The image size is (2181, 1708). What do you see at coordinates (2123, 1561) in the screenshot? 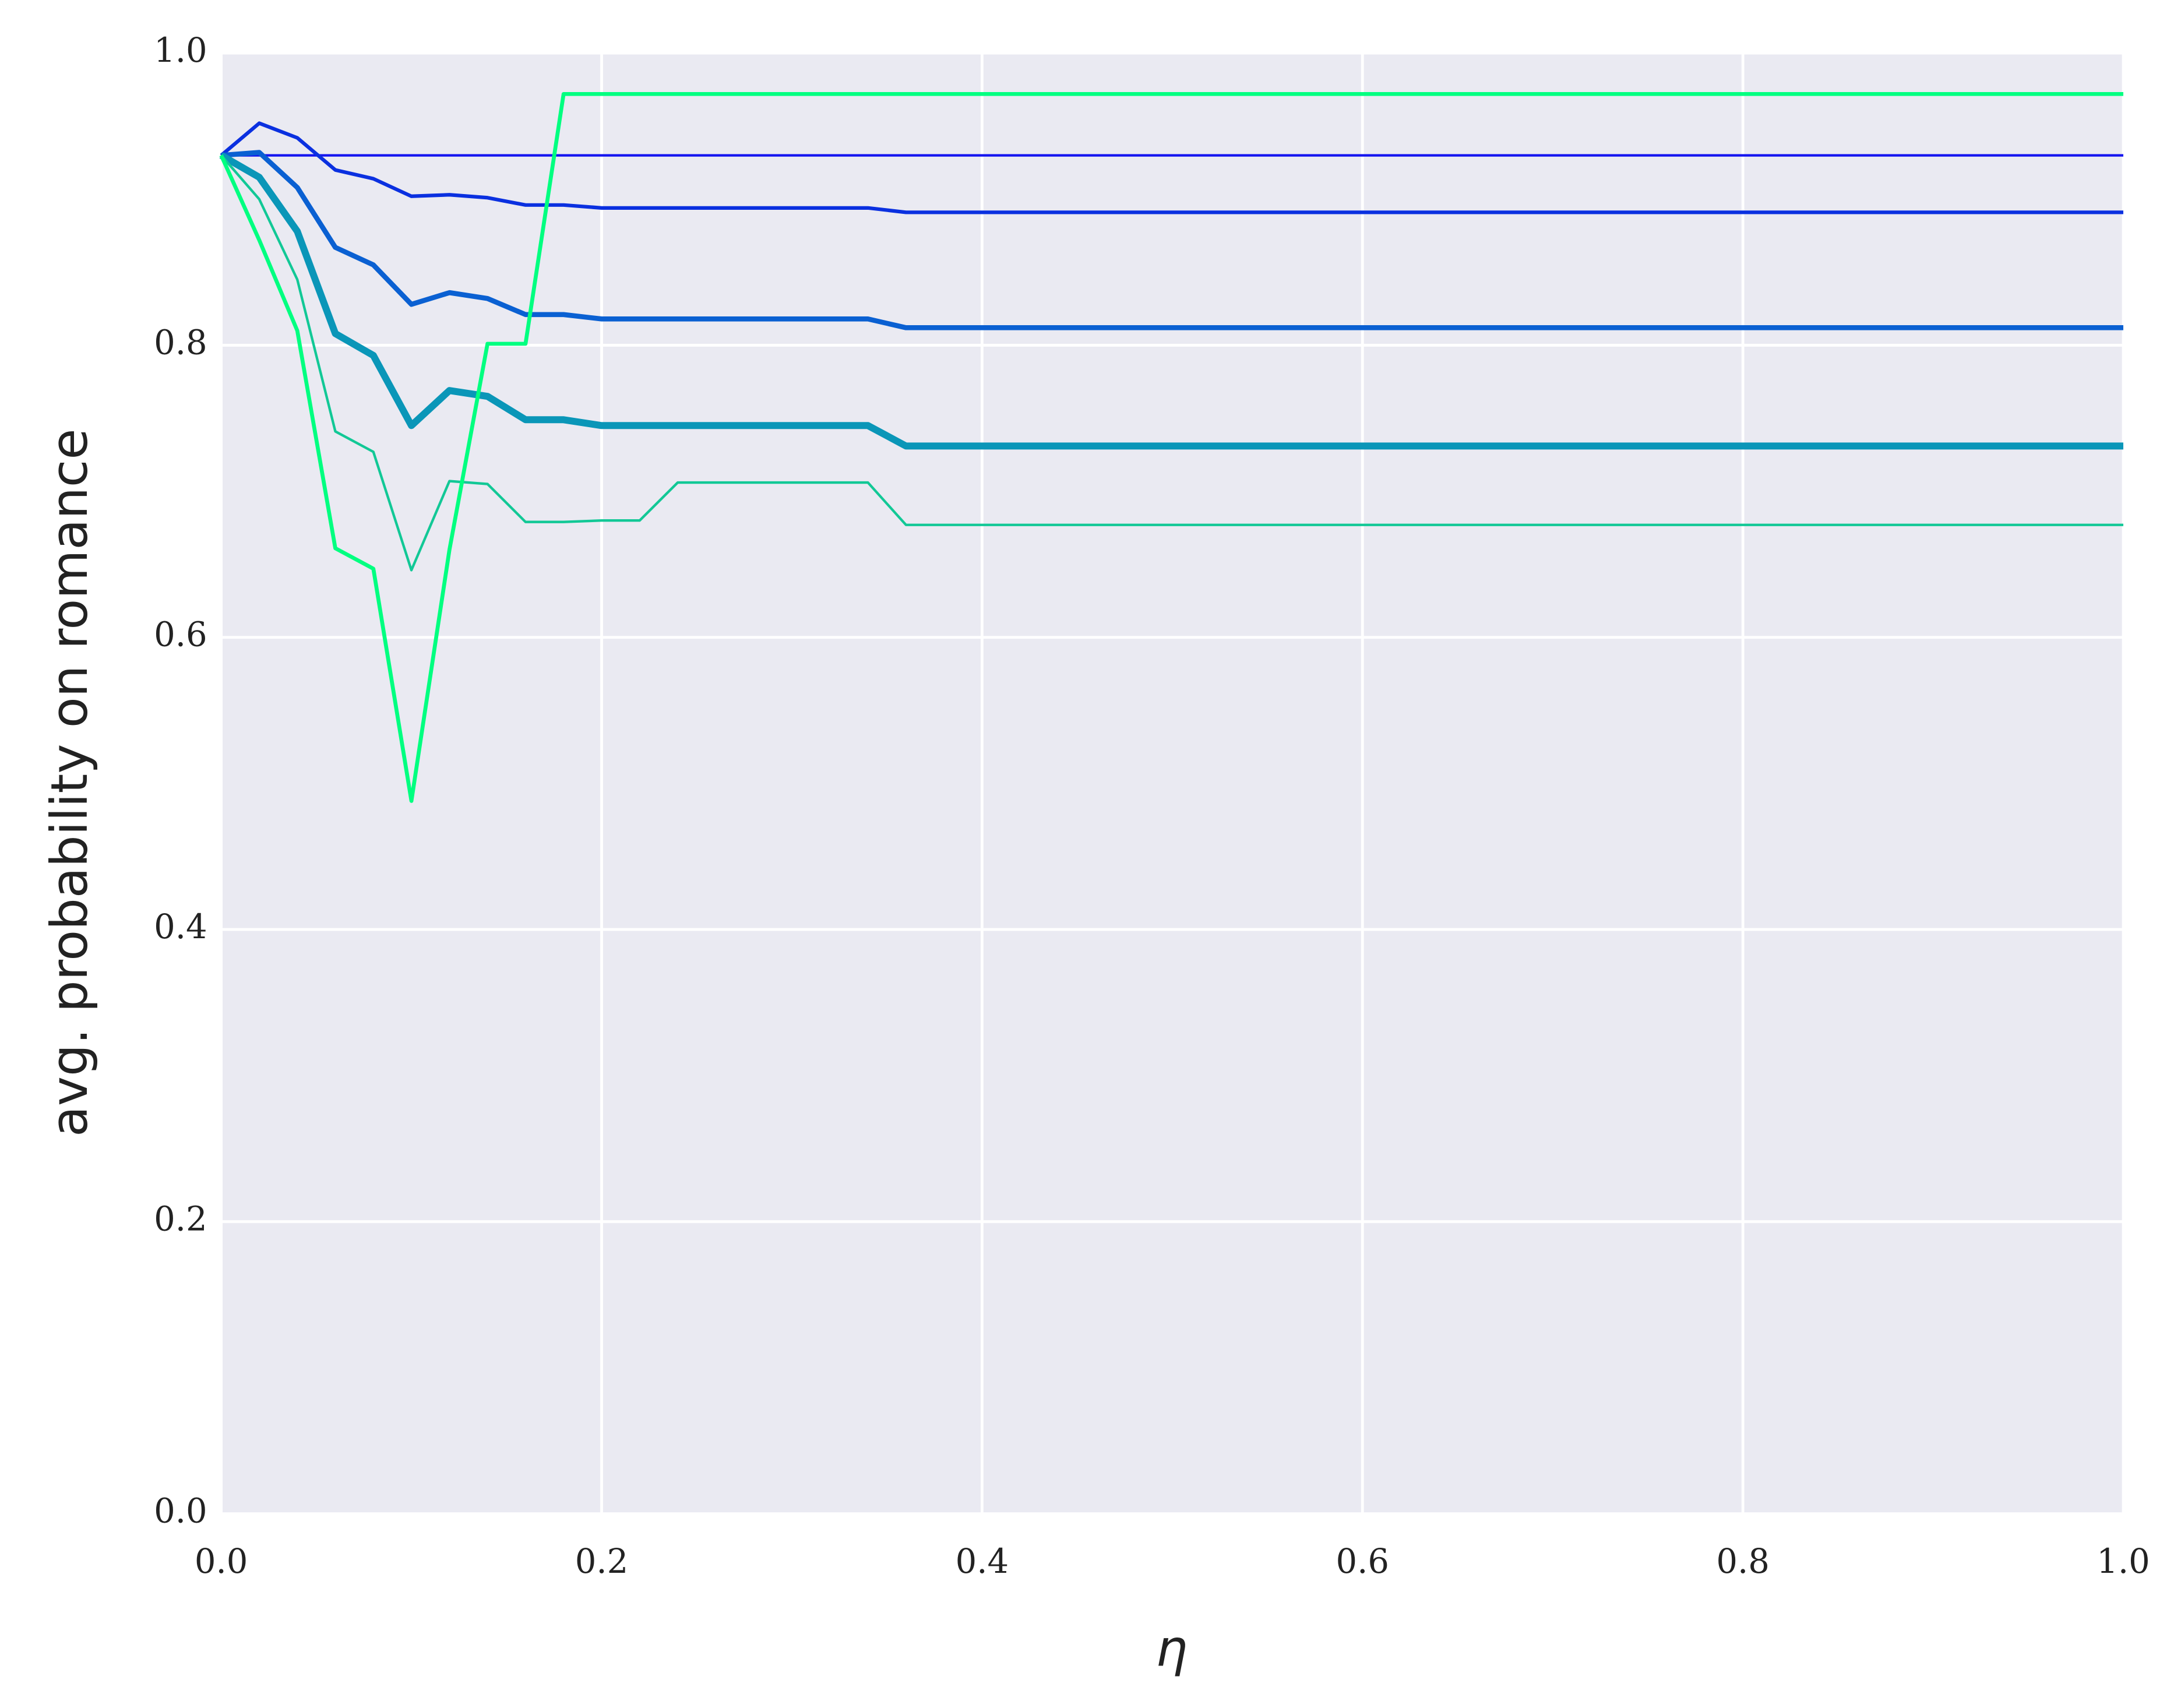
I see `x-tick-label: 1.0` at bounding box center [2123, 1561].